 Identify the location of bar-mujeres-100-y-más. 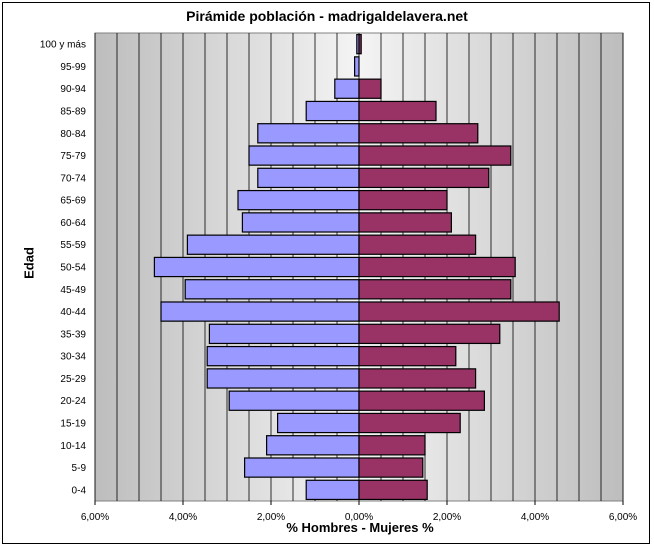
(360, 44).